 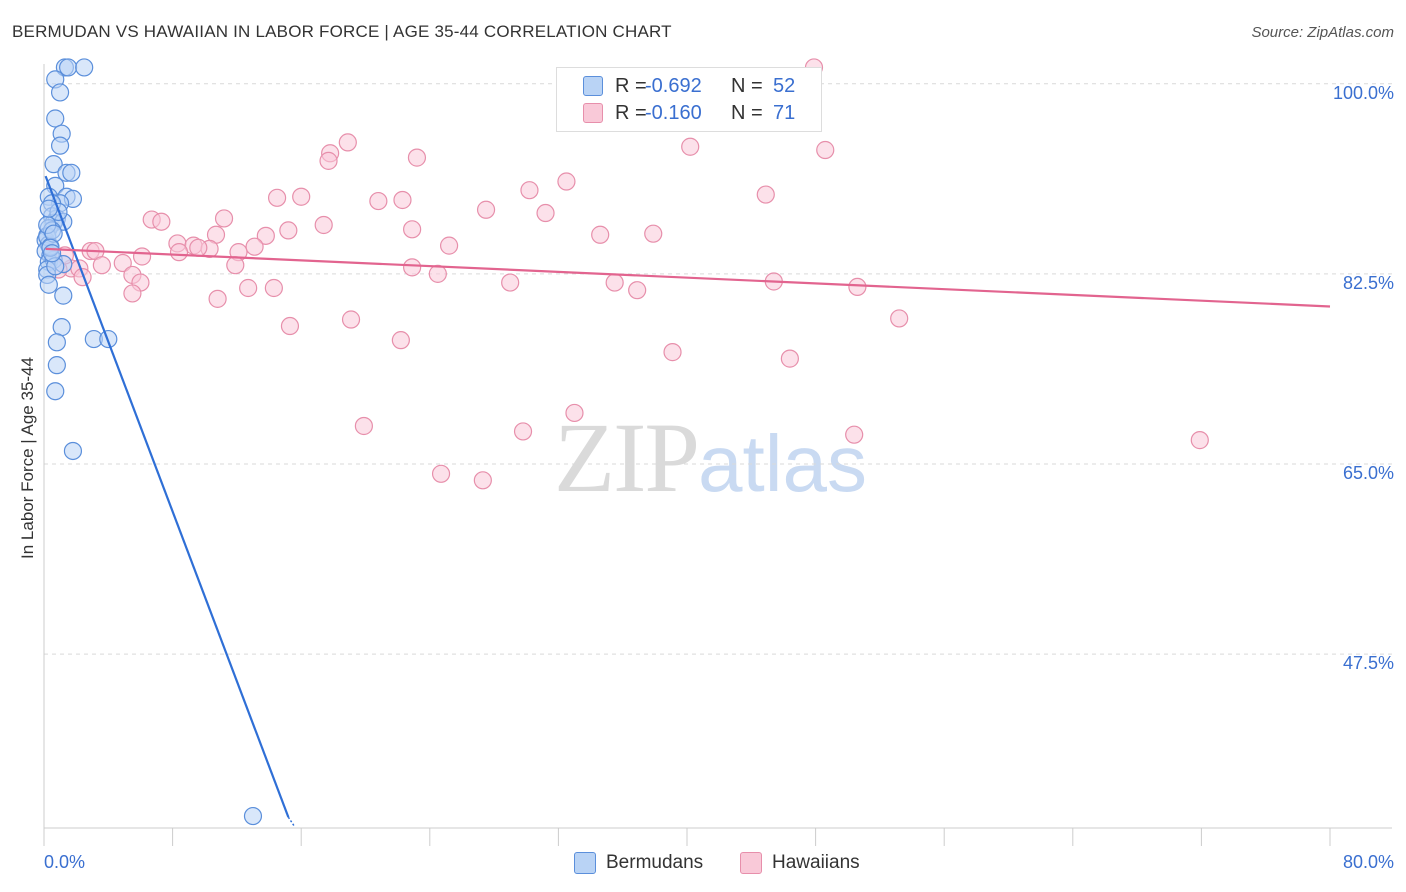 What do you see at coordinates (673, 85) in the screenshot?
I see `legend-r-value: -0.692` at bounding box center [673, 85].